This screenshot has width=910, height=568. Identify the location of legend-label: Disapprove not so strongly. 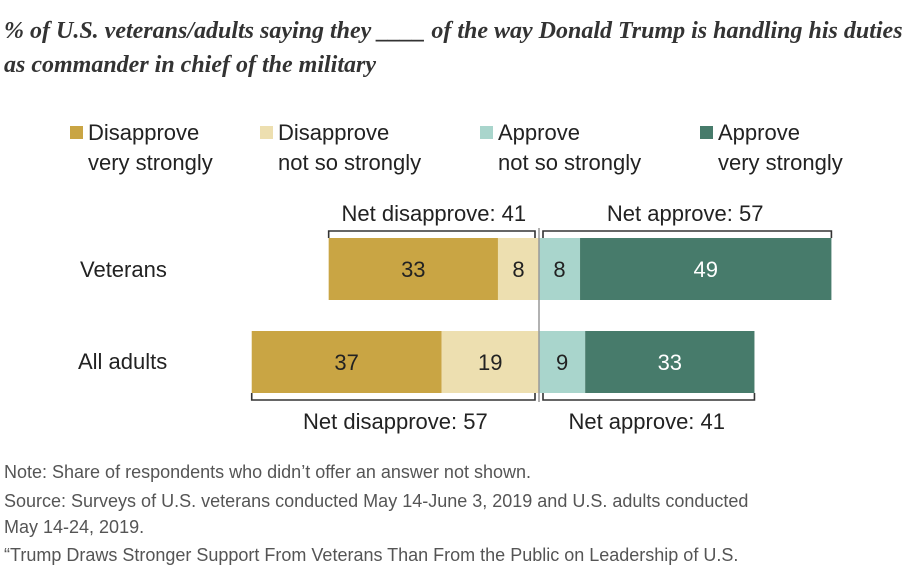
(350, 147).